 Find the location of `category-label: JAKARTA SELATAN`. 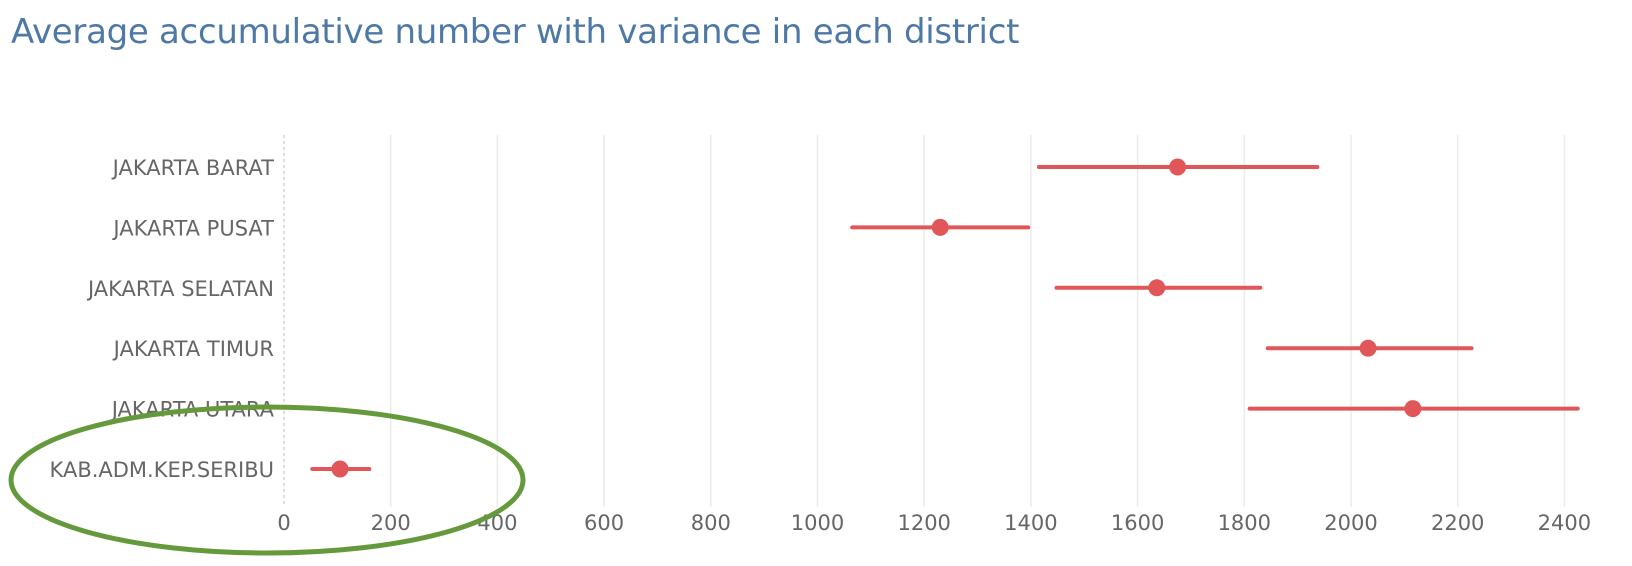

category-label: JAKARTA SELATAN is located at coordinates (180, 289).